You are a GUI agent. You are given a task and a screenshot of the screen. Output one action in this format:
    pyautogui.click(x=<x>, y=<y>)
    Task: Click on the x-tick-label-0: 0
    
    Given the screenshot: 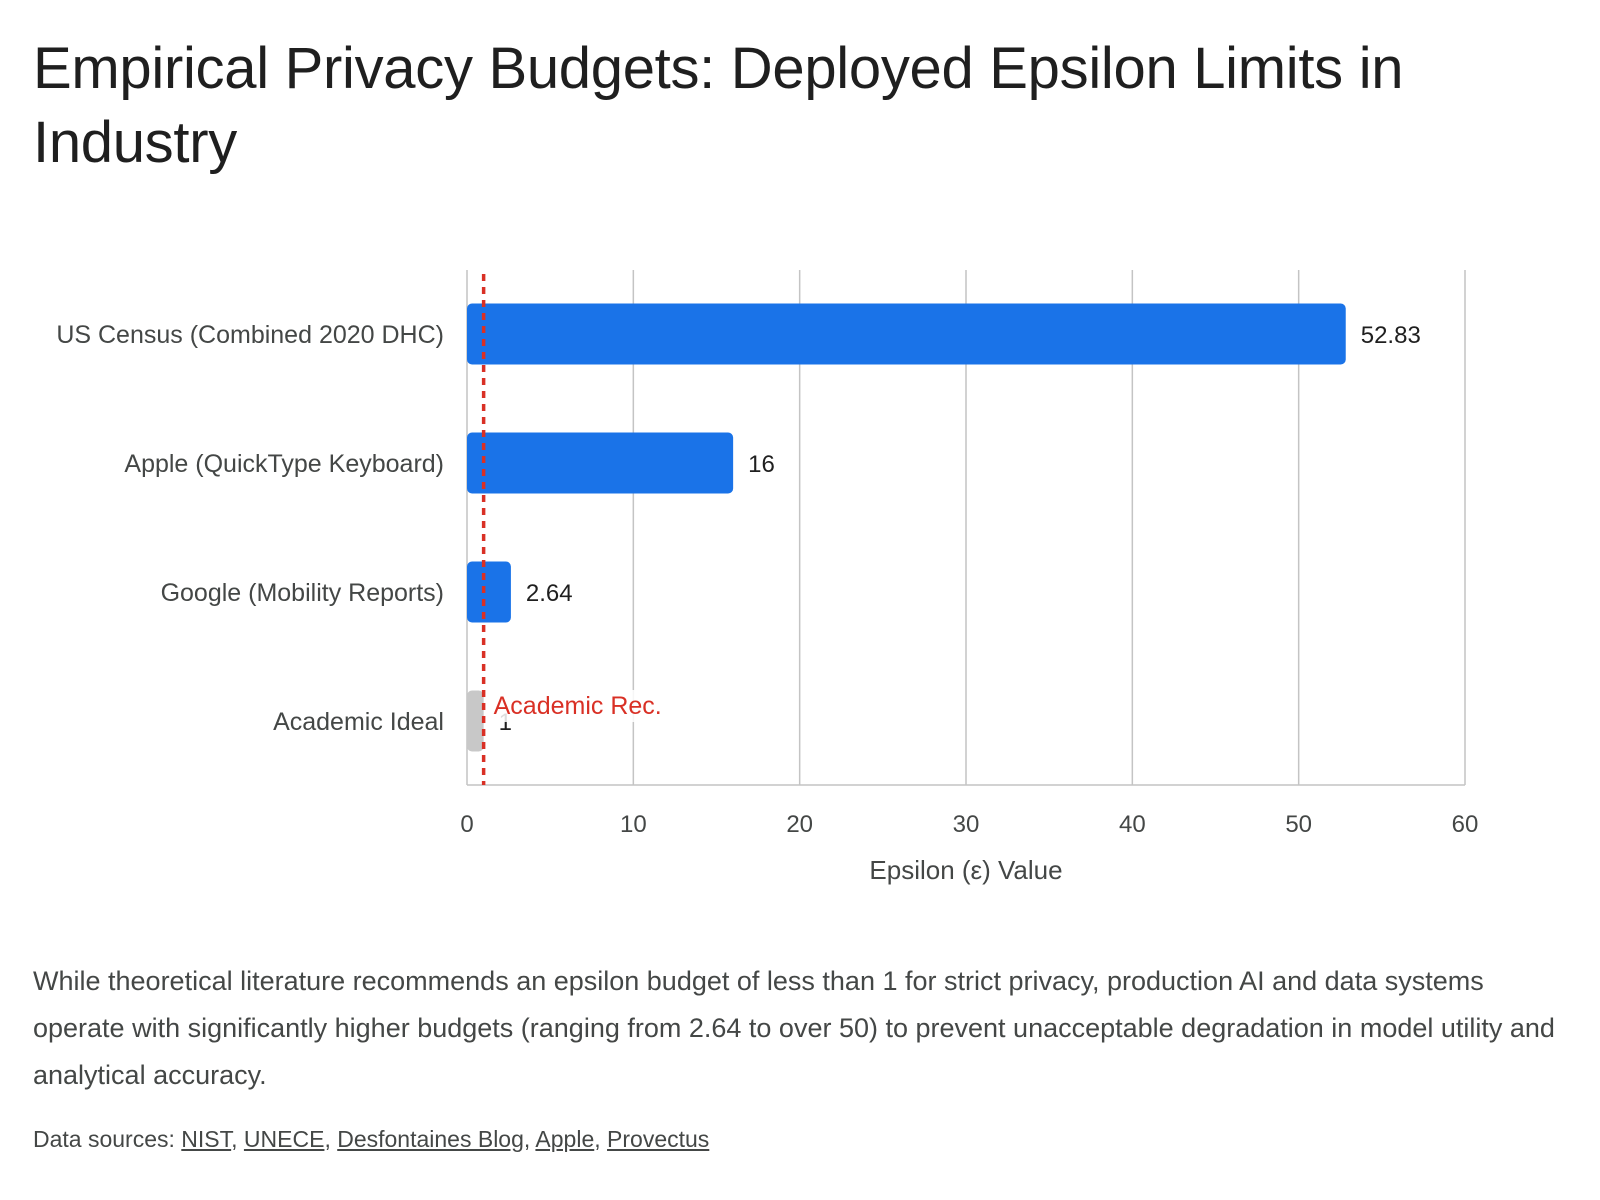 What is the action you would take?
    pyautogui.click(x=466, y=824)
    